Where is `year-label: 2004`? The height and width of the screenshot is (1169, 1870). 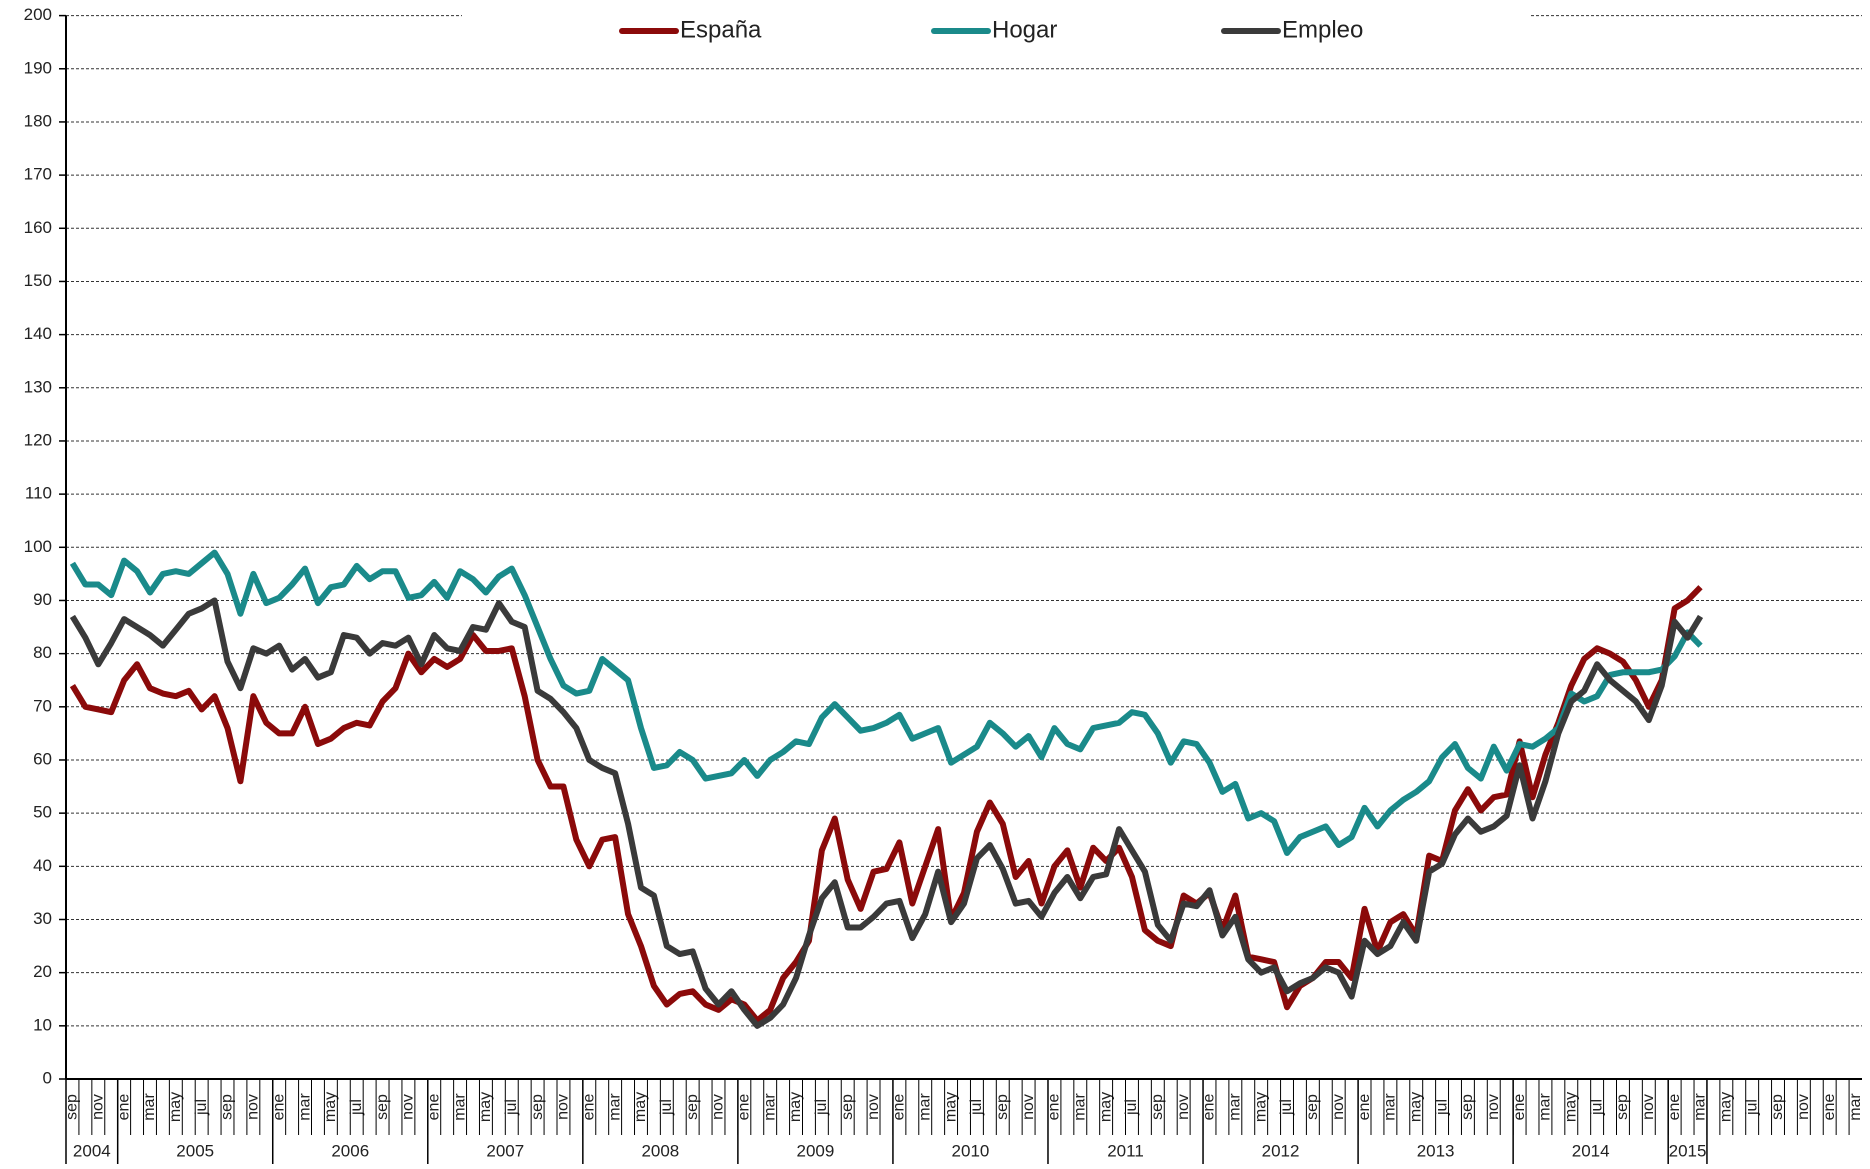
year-label: 2004 is located at coordinates (92, 1150).